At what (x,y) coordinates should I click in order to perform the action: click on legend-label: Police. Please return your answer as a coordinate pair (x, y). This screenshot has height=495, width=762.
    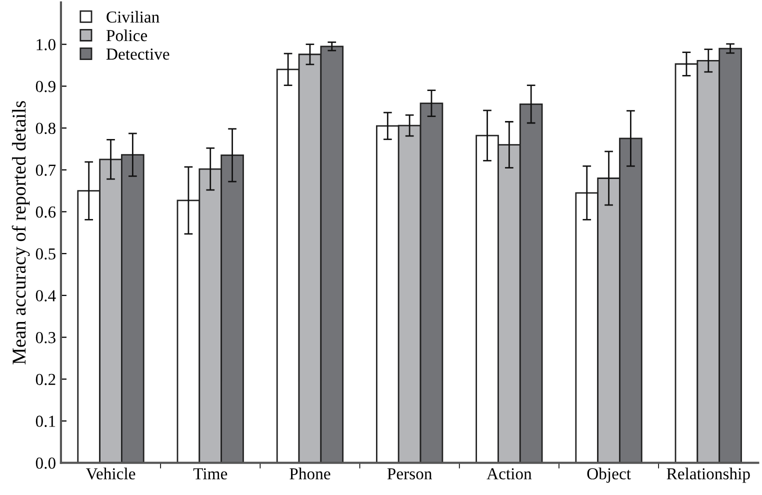
    Looking at the image, I should click on (127, 35).